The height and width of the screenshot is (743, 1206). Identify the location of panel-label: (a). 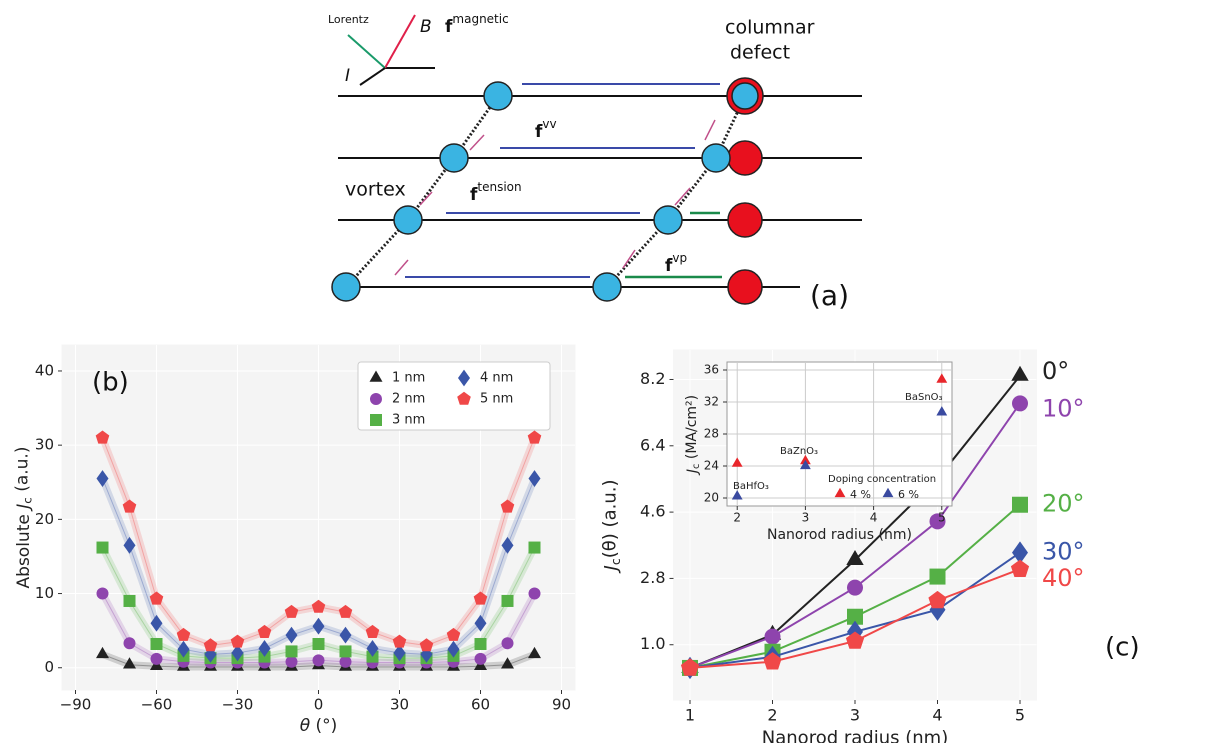
(829, 295).